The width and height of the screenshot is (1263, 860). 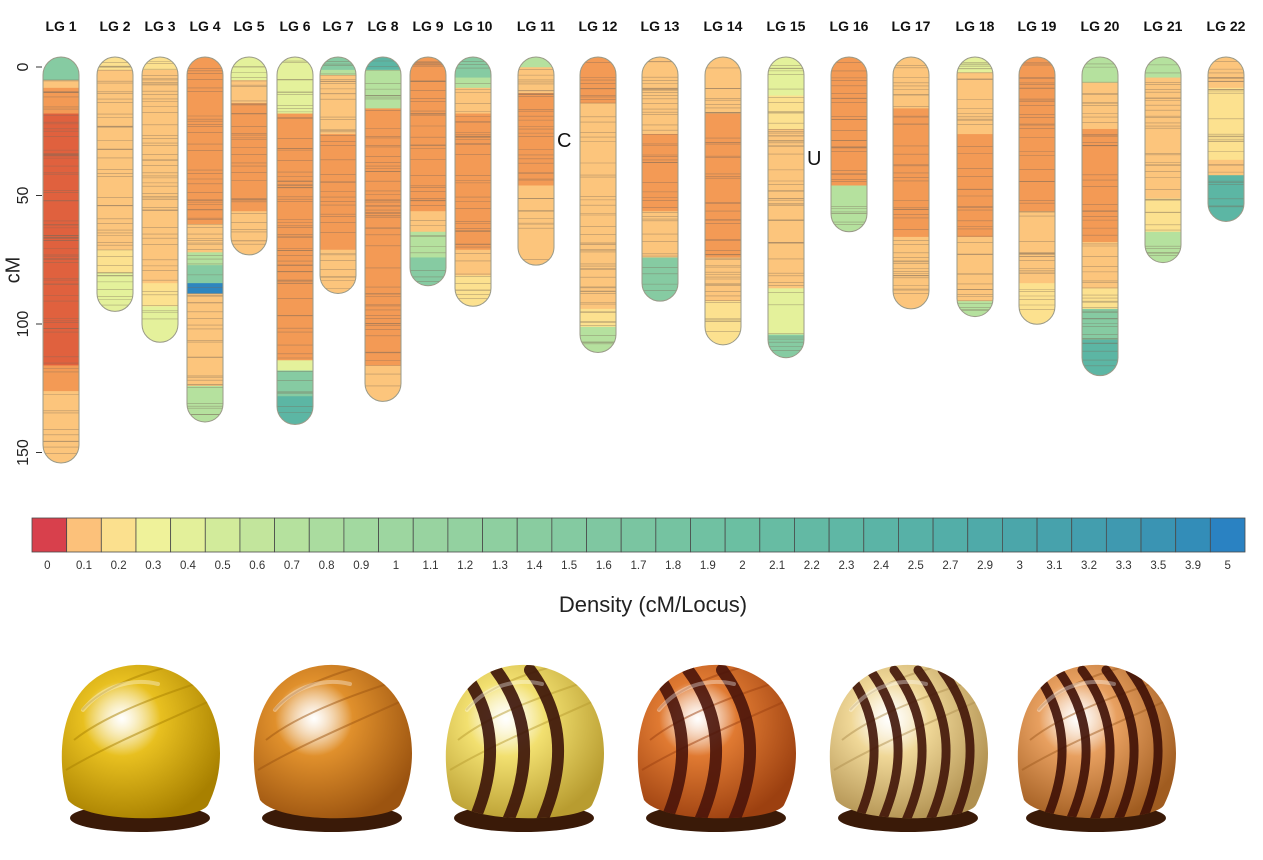 I want to click on legend-value-label: 2.4, so click(x=881, y=566).